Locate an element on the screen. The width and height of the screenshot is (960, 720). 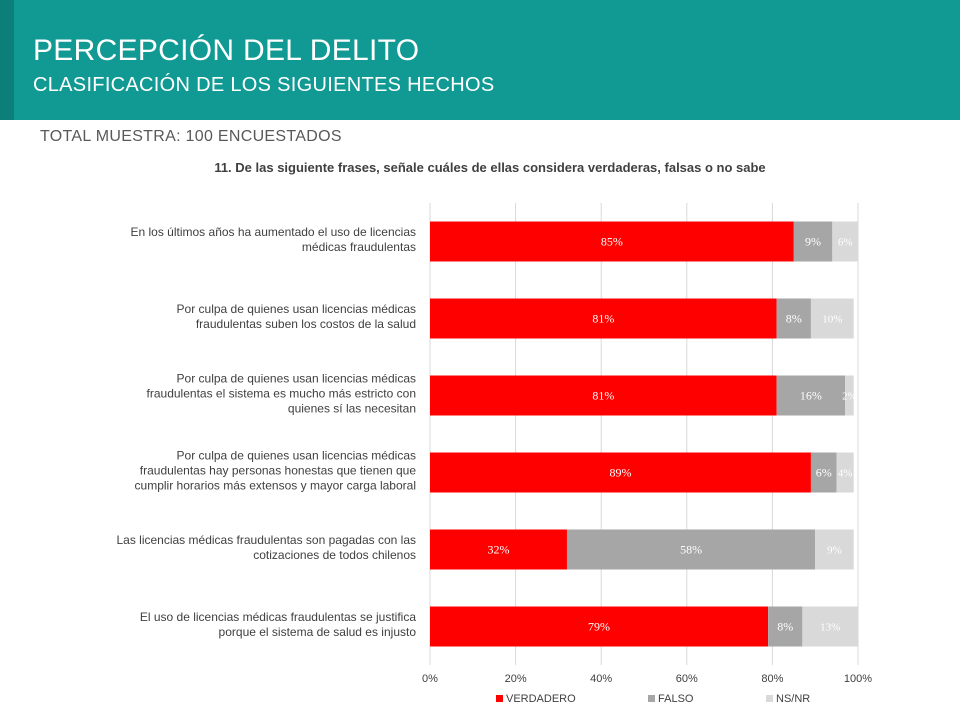
x-tick-label: 80% is located at coordinates (772, 679).